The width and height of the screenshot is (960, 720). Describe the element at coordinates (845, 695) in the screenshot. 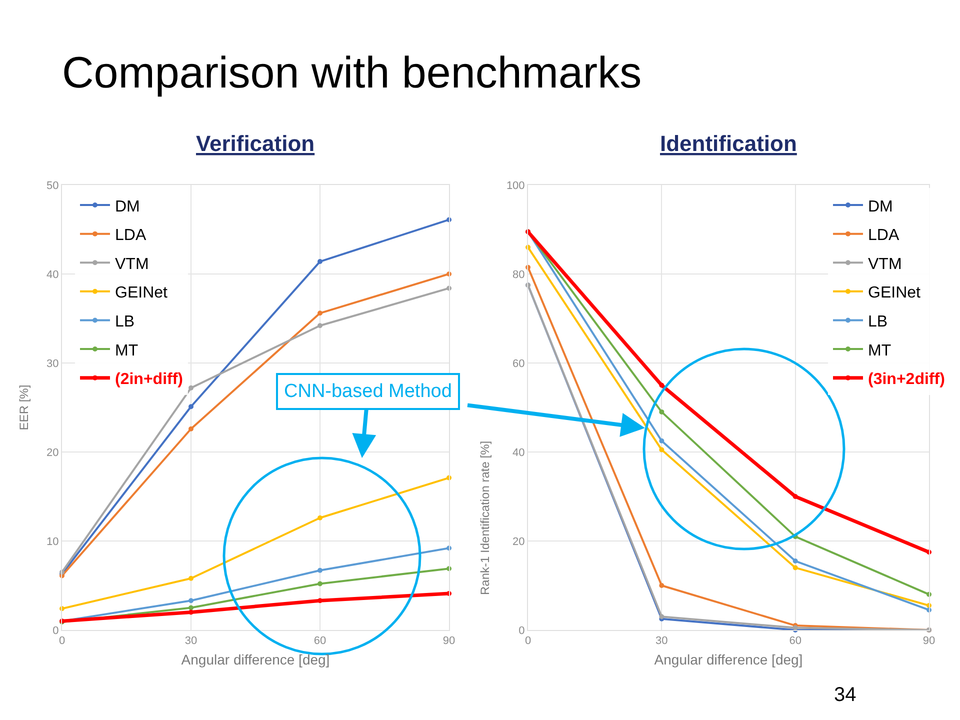

I see `text: 34` at that location.